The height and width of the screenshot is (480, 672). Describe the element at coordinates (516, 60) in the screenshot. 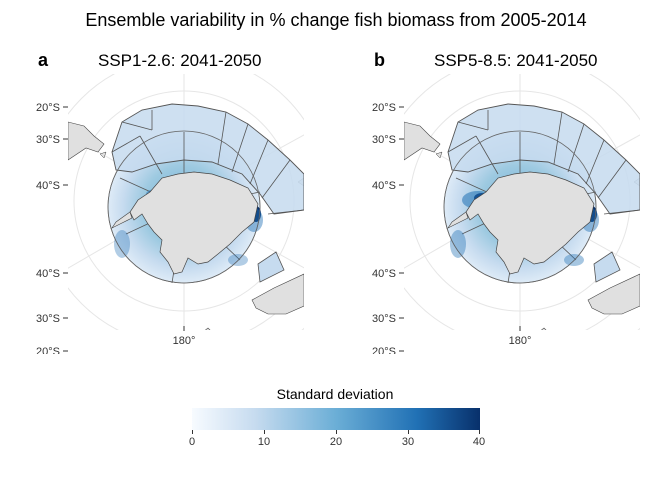

I see `panel-title-b: SSP5-8.5: 2041-2050` at that location.